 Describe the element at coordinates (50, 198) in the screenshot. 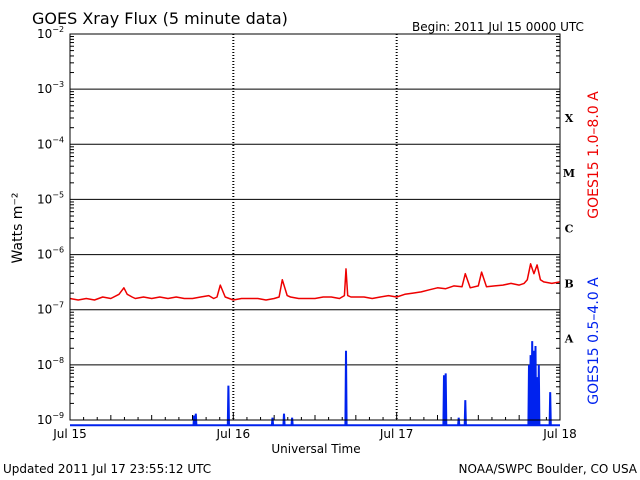

I see `y-tick-label: 10⁻⁵` at that location.